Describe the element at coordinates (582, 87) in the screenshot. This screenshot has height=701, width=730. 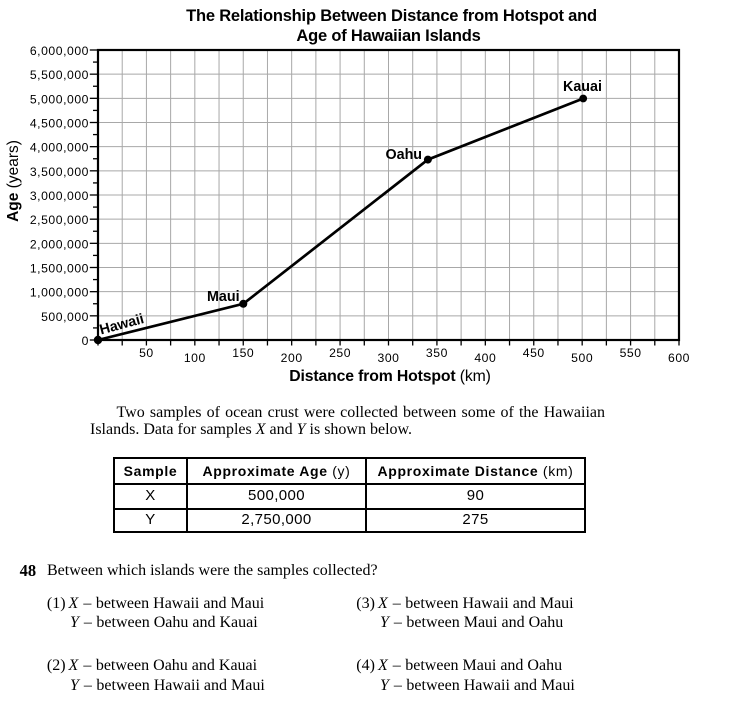
I see `svg-text: Kauai` at that location.